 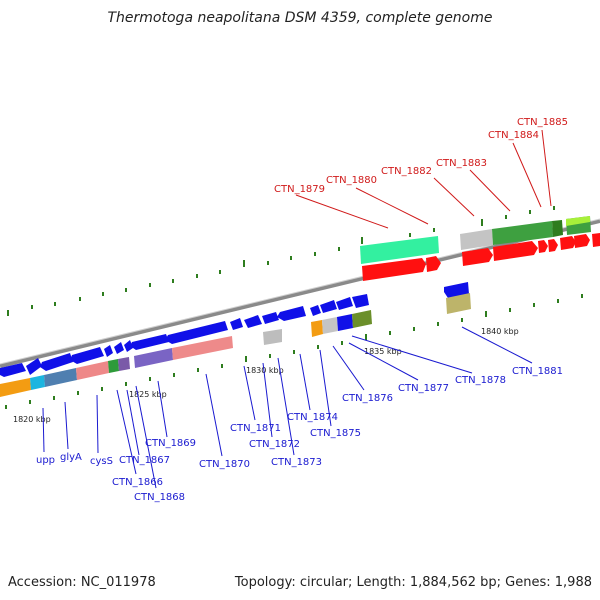 What do you see at coordinates (312, 417) in the screenshot?
I see `gene-label: CTN_1874` at bounding box center [312, 417].